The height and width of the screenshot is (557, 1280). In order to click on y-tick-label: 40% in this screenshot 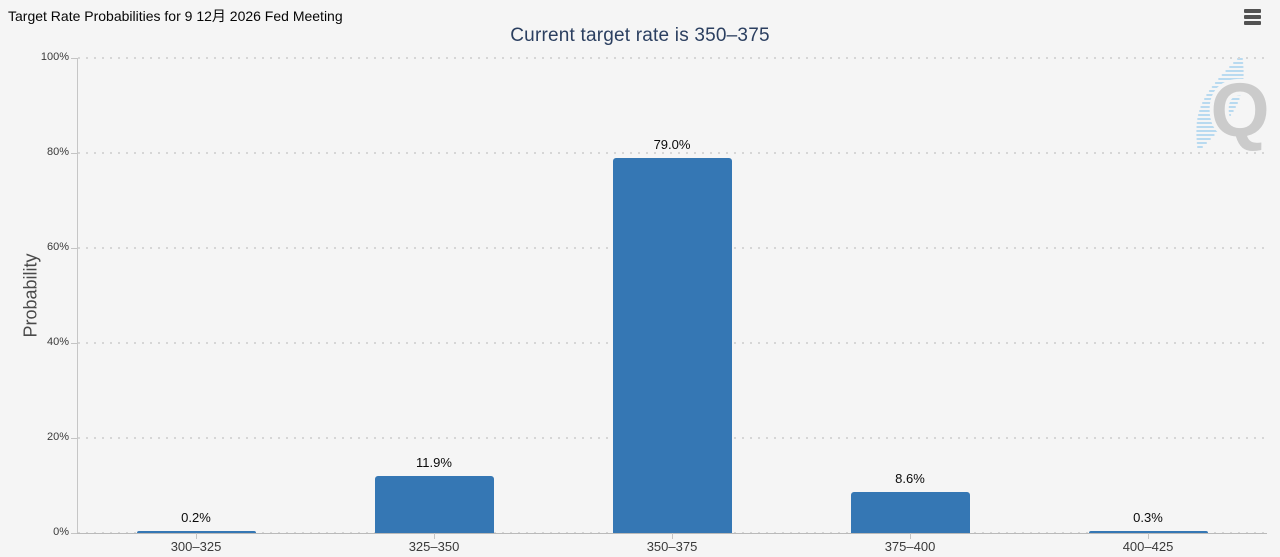, I will do `click(57, 342)`.